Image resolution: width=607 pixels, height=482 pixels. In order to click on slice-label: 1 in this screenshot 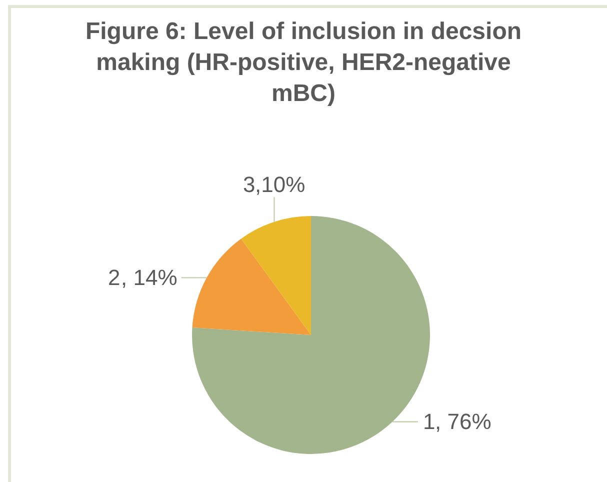, I will do `click(429, 421)`.